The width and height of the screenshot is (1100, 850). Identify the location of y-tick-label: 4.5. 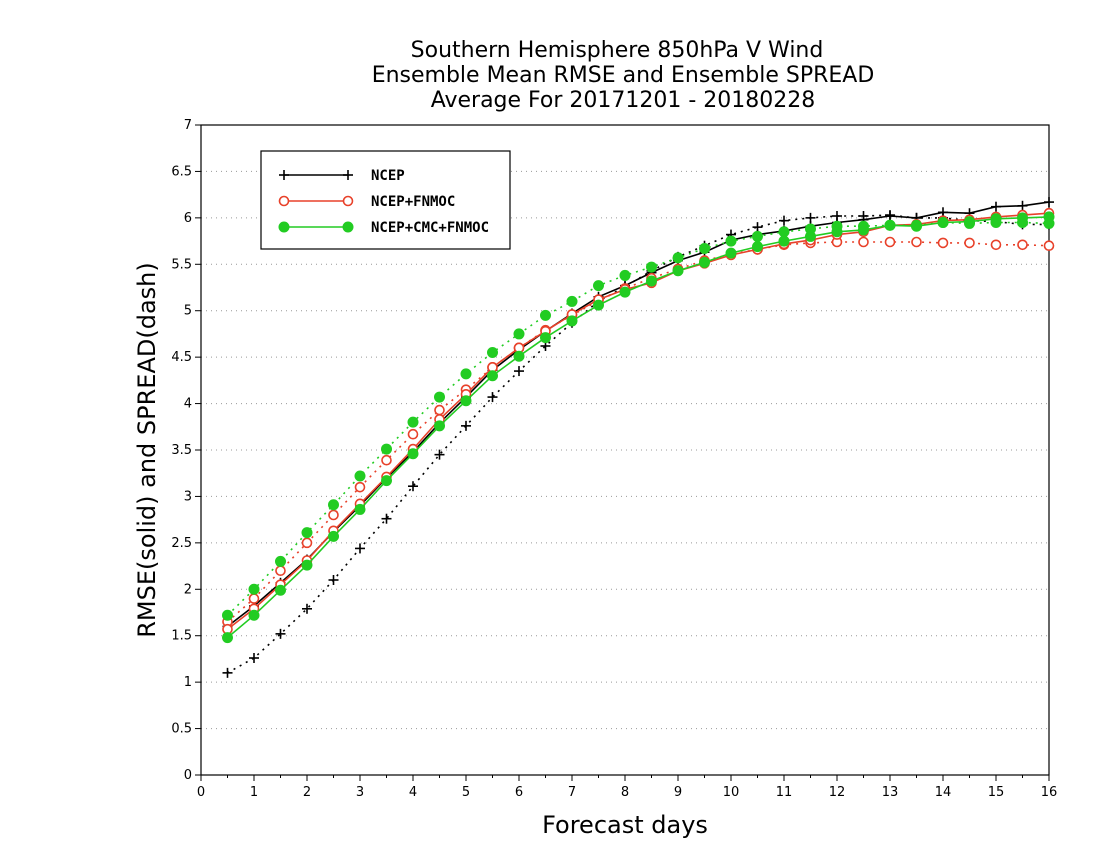
(181, 357).